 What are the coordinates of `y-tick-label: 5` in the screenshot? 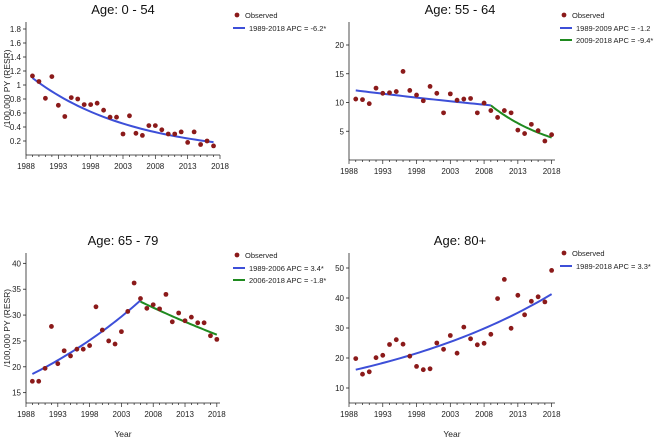 It's located at (342, 131).